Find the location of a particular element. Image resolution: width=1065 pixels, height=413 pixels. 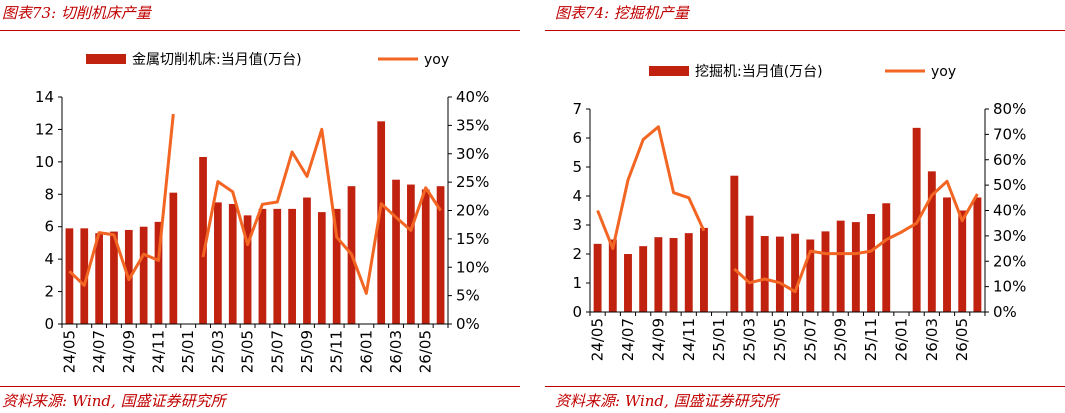

right-chart-title: 图表74: 挖掘机产量 is located at coordinates (622, 13).